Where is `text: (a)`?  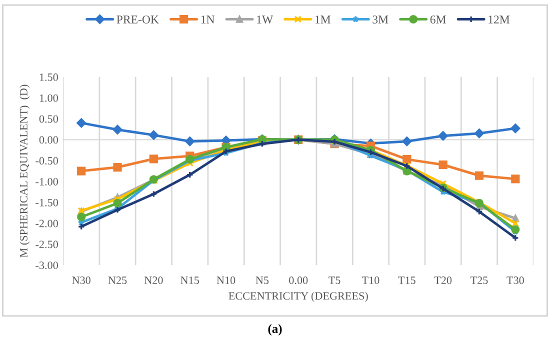 text: (a) is located at coordinates (275, 330).